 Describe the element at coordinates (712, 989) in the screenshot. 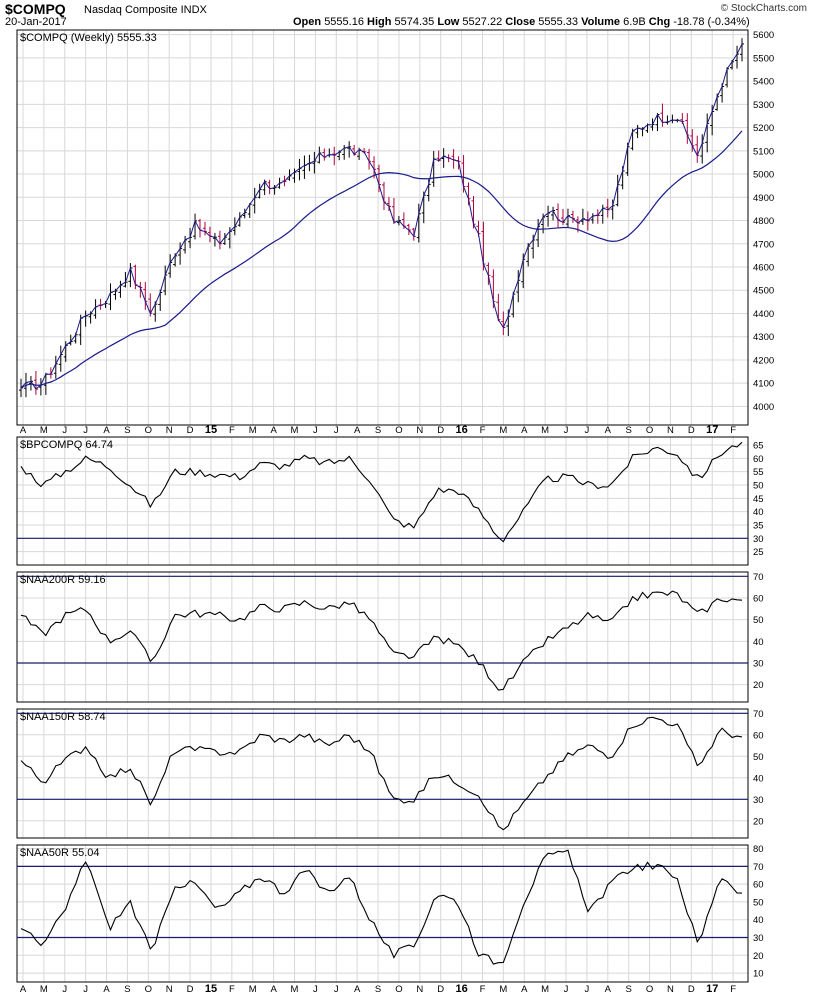

I see `x-axis-label: 17` at that location.